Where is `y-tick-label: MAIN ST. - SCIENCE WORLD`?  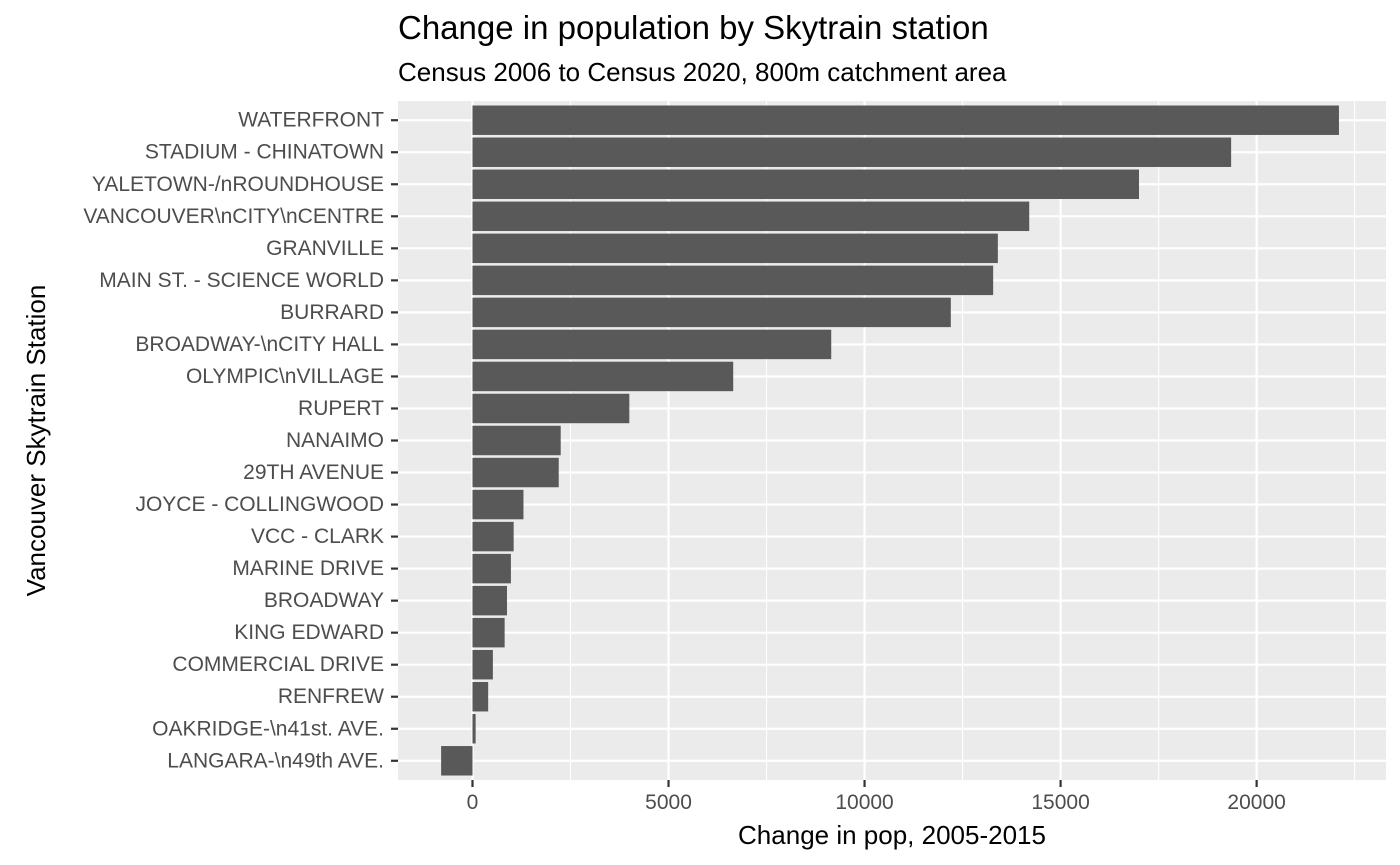
y-tick-label: MAIN ST. - SCIENCE WORLD is located at coordinates (241, 280).